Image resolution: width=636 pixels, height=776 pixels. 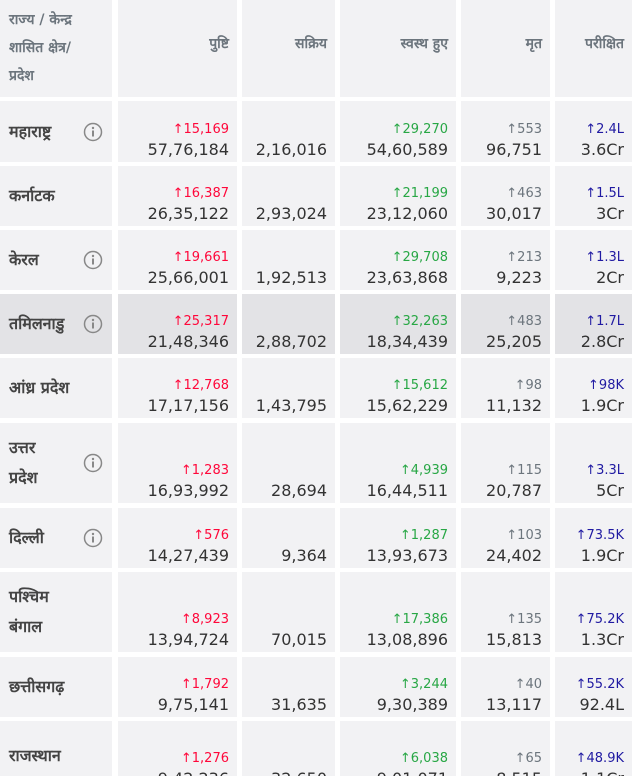 I want to click on table-cell: ↑29,270 54,60,589, so click(x=398, y=131).